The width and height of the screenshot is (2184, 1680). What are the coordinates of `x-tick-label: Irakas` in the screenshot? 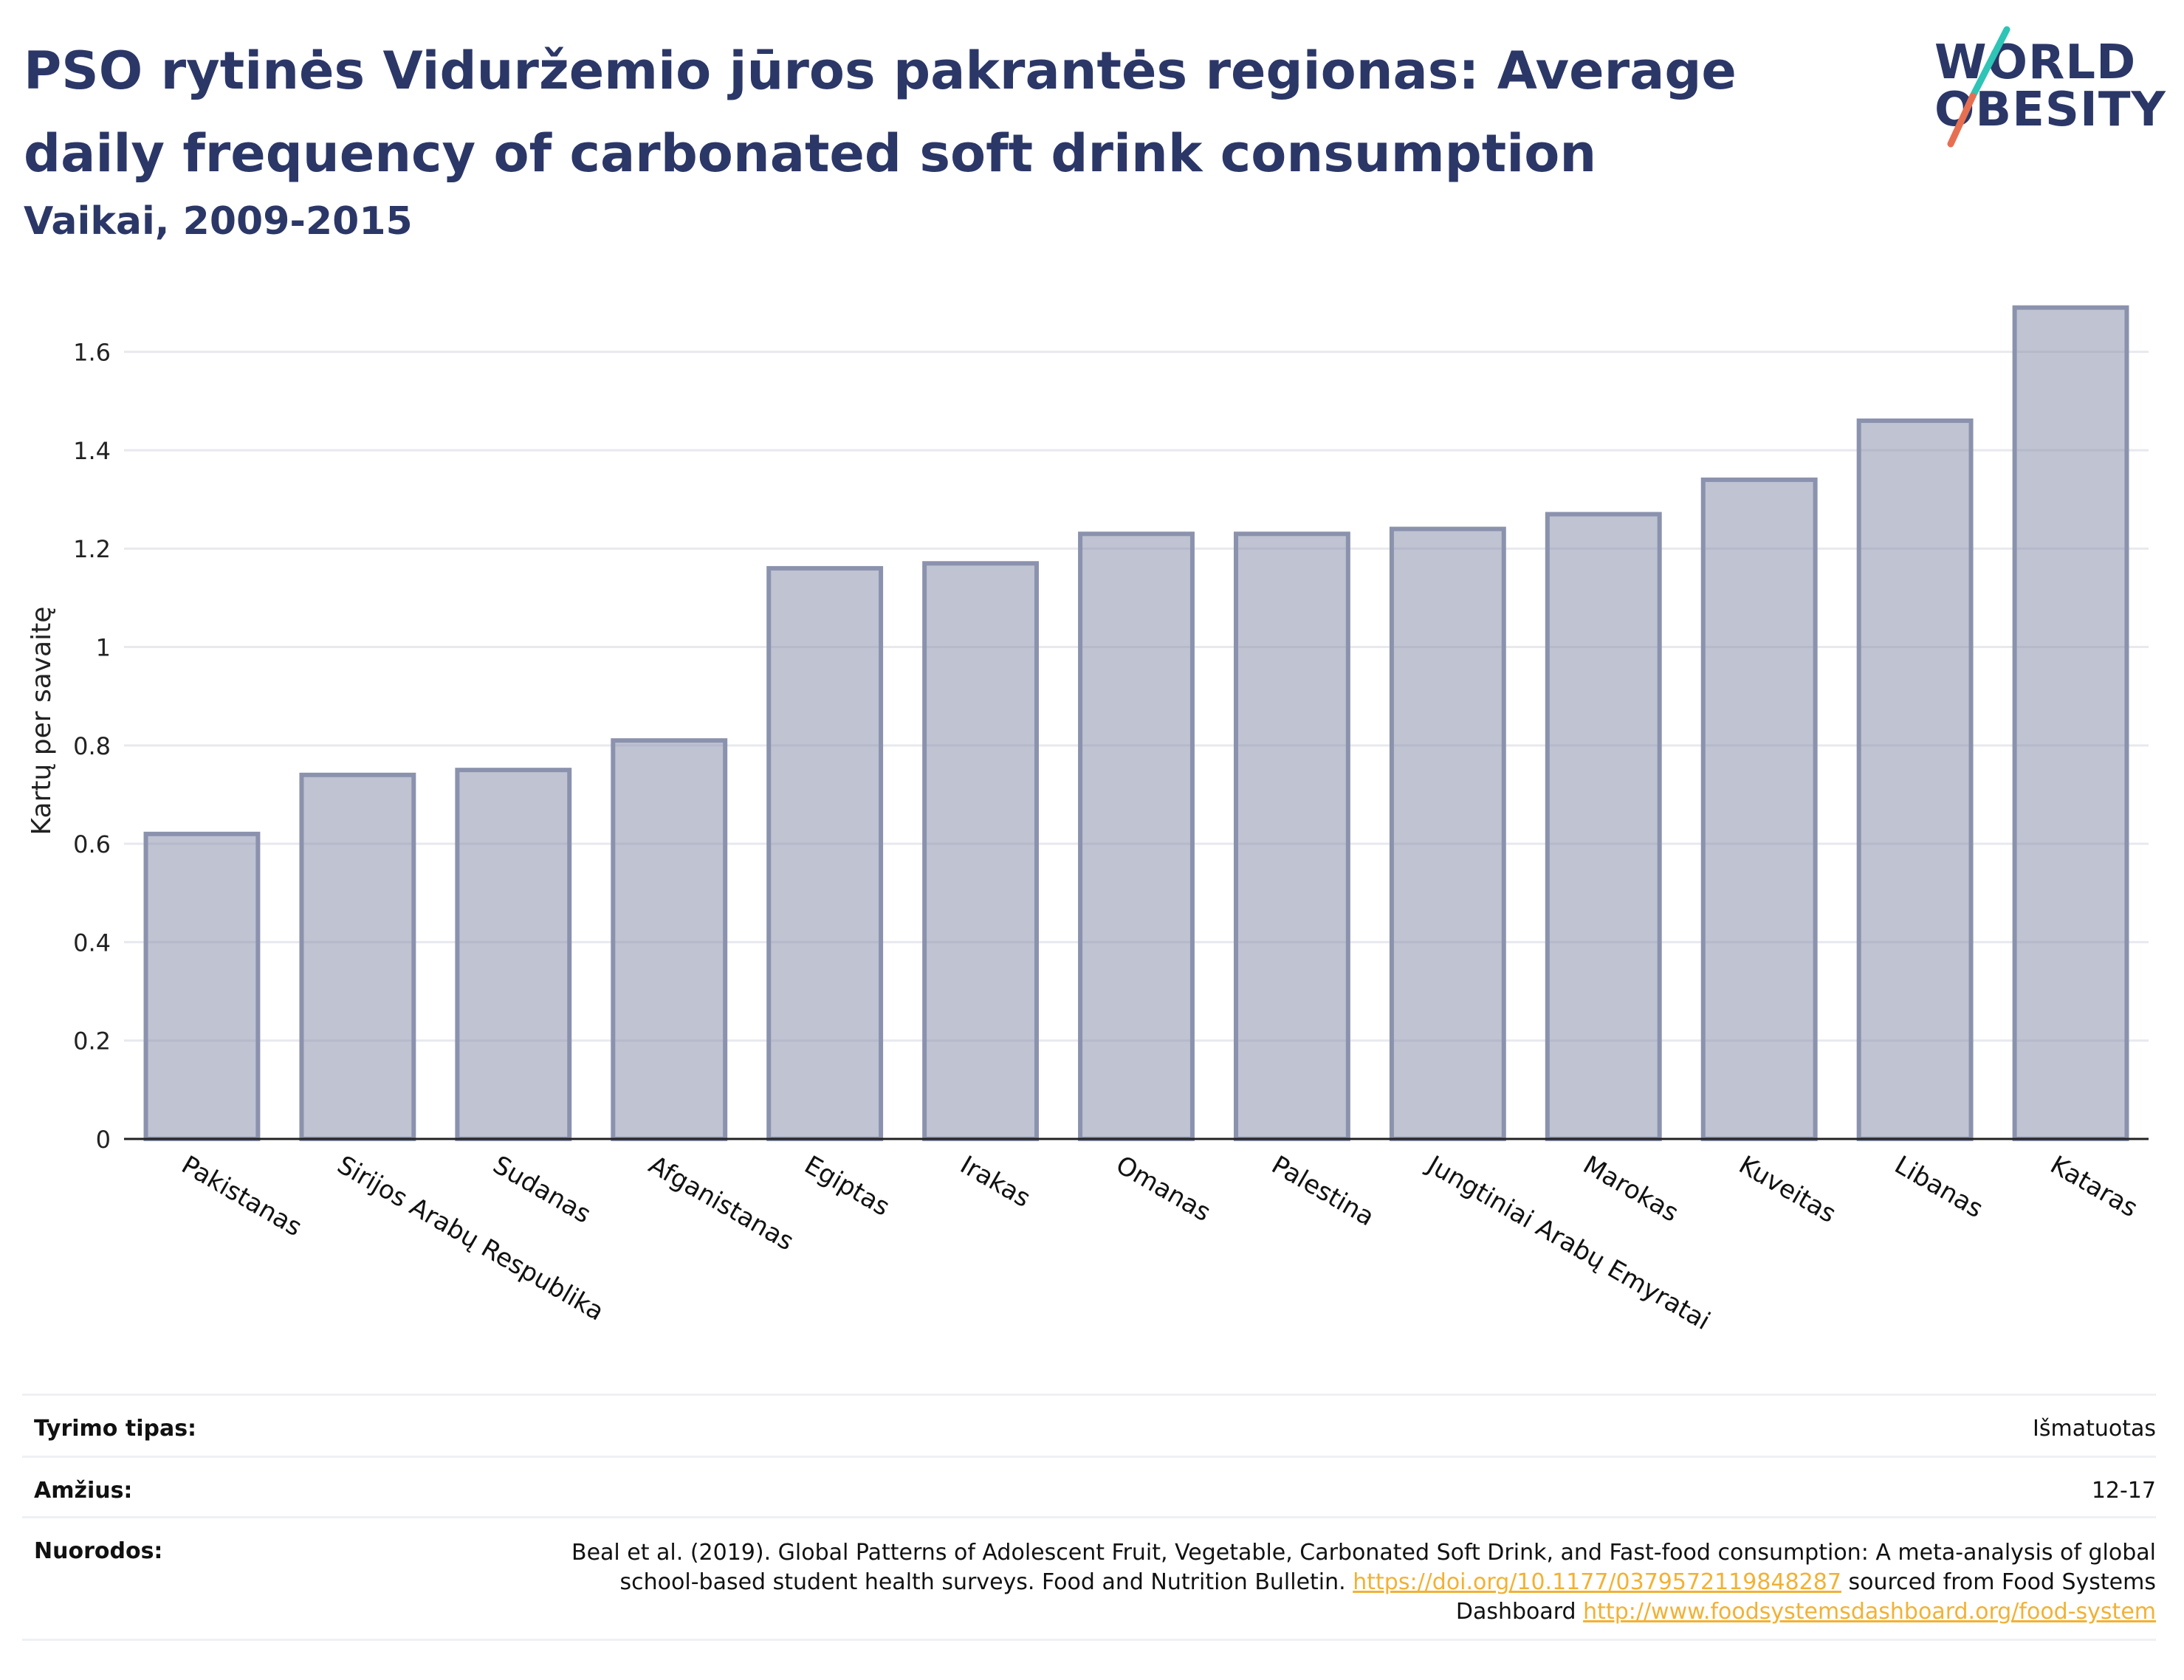 It's located at (996, 1181).